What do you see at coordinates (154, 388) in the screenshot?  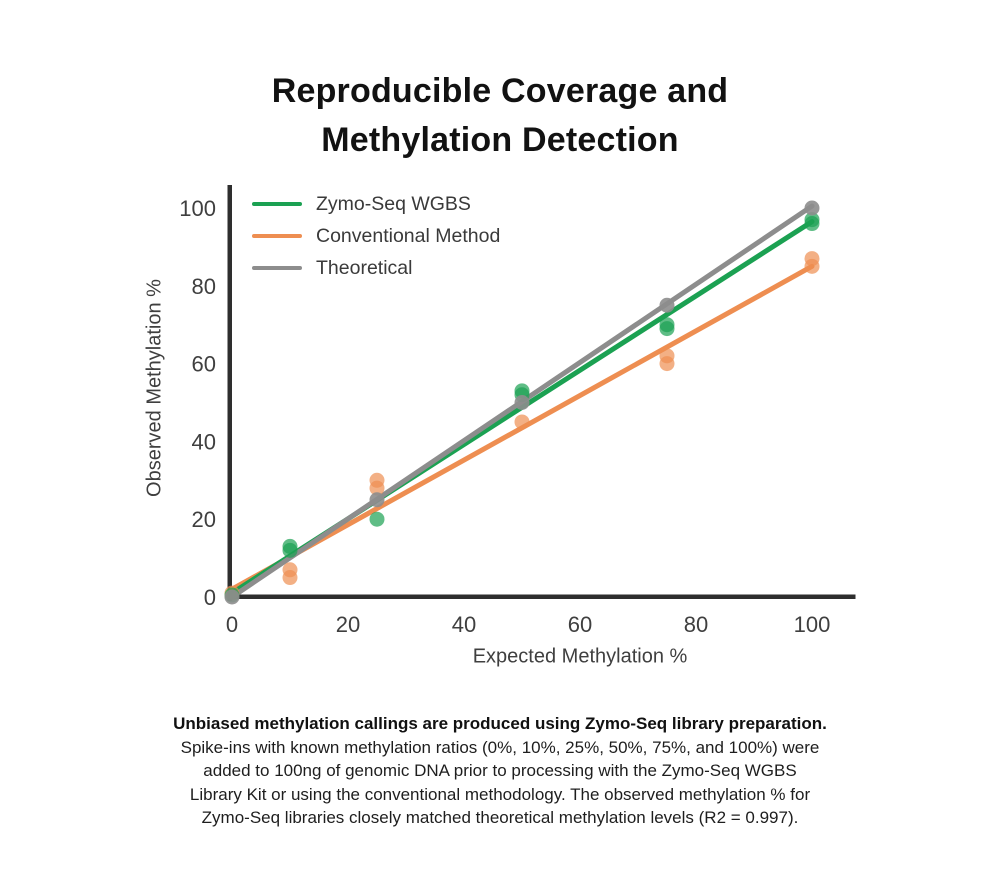 I see `y-axis-title: Observed Methylation %` at bounding box center [154, 388].